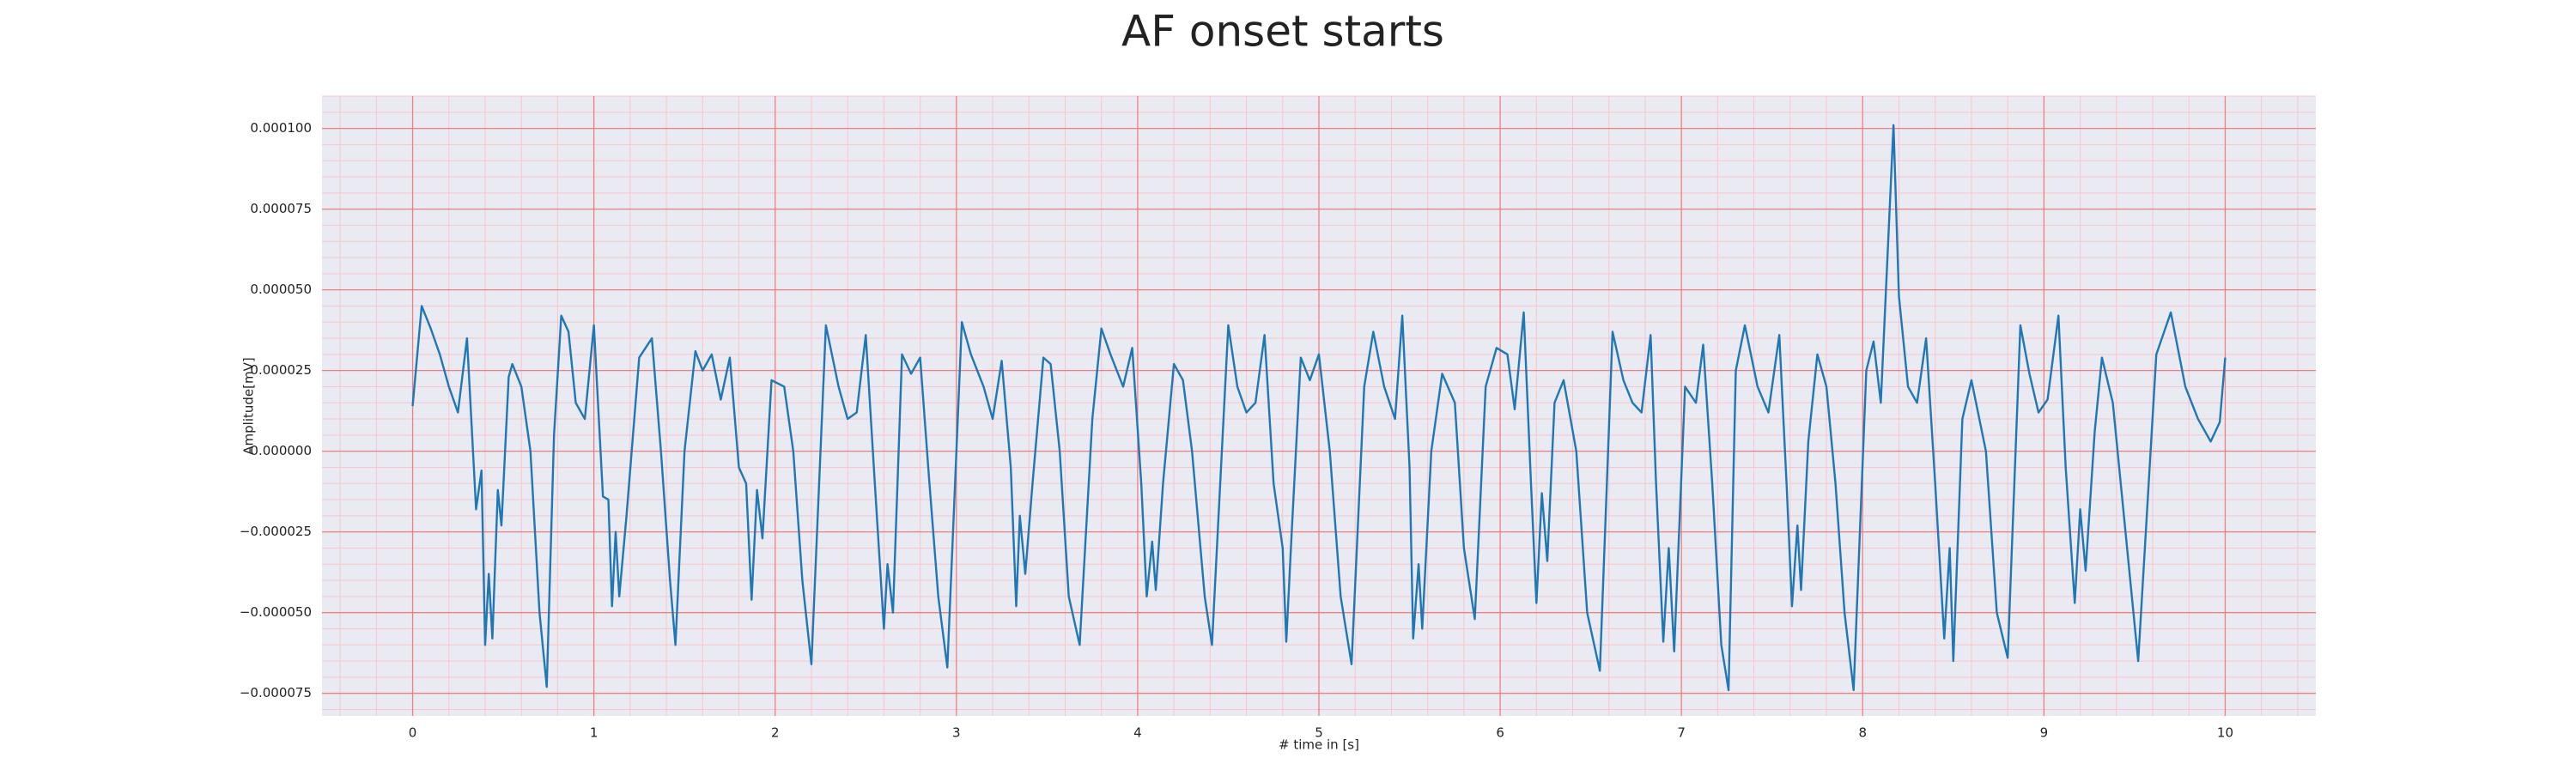 The image size is (2576, 776). I want to click on x-tick-label: 4, so click(1137, 733).